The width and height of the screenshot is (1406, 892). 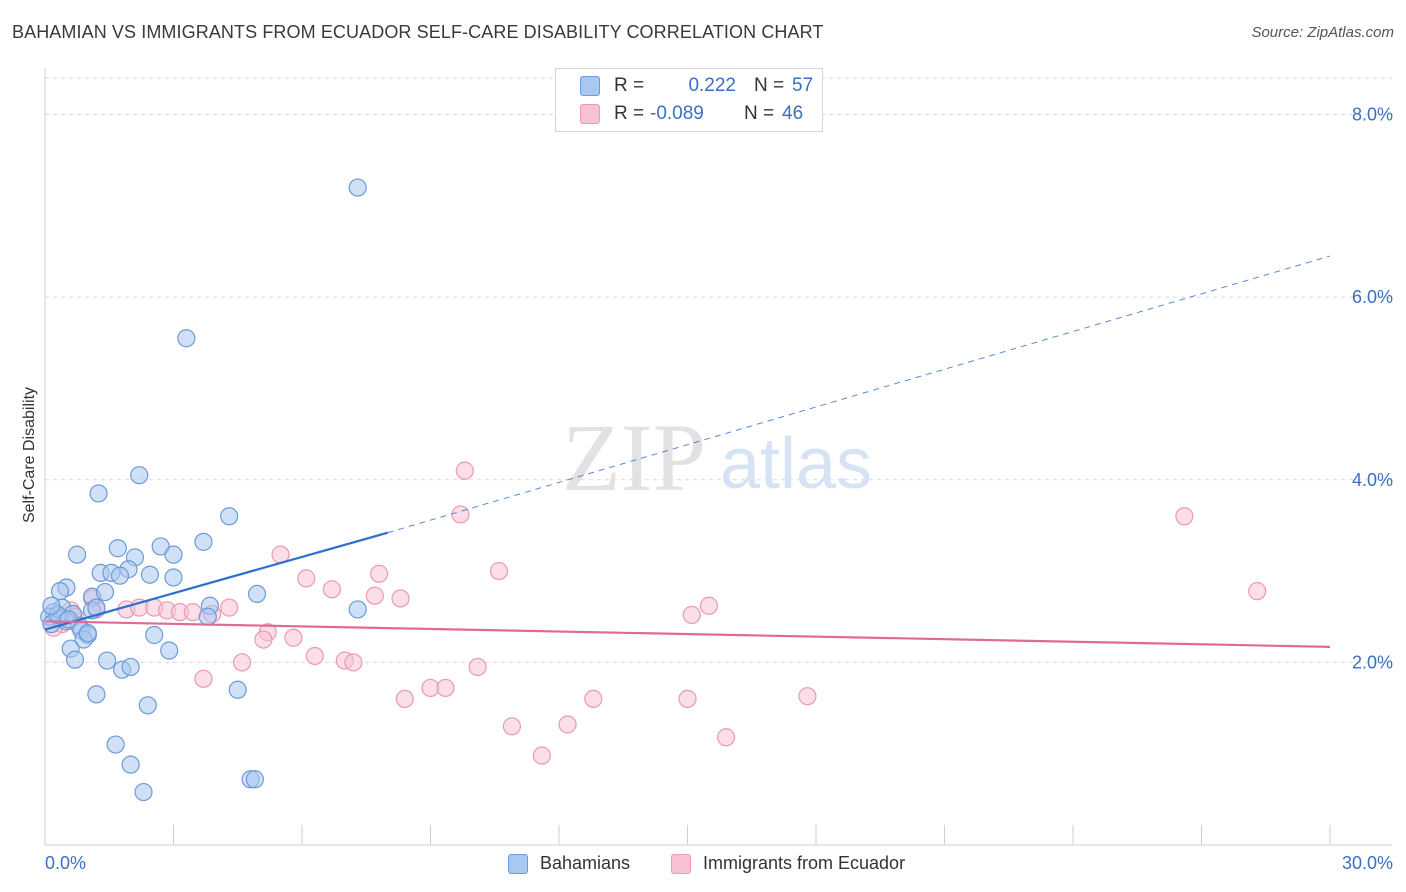 What do you see at coordinates (1372, 115) in the screenshot?
I see `y-tick-label: 8.0%` at bounding box center [1372, 115].